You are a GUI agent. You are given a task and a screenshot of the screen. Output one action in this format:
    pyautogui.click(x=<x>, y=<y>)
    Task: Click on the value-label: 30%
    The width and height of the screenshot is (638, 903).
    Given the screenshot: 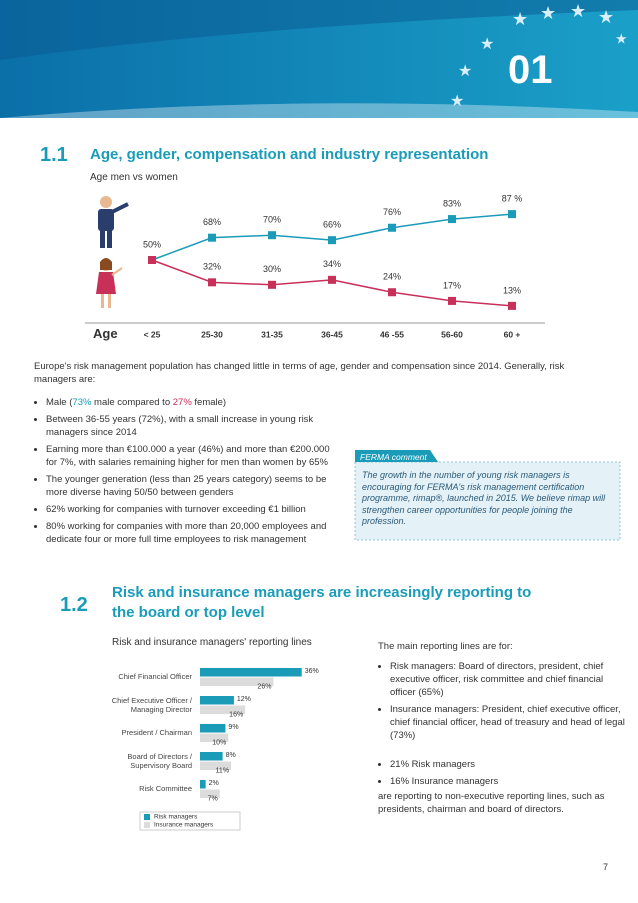 What is the action you would take?
    pyautogui.click(x=272, y=269)
    